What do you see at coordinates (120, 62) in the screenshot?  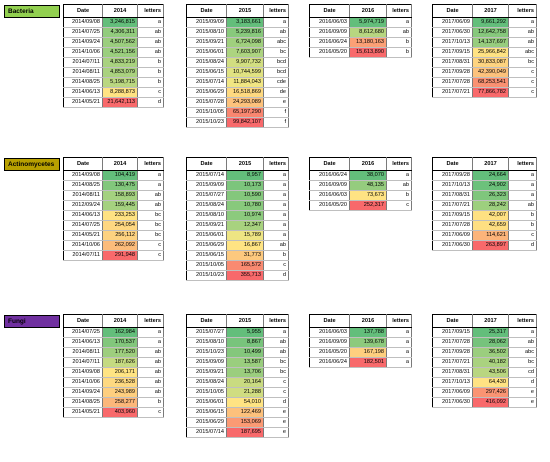 I see `value-cell: 4,833,219` at bounding box center [120, 62].